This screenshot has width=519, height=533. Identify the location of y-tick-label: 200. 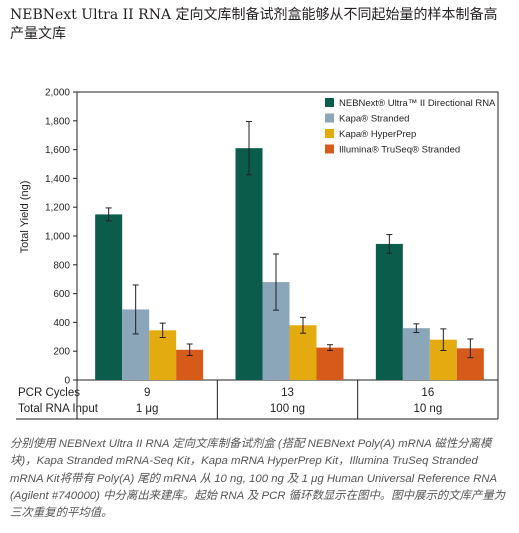
(61, 352).